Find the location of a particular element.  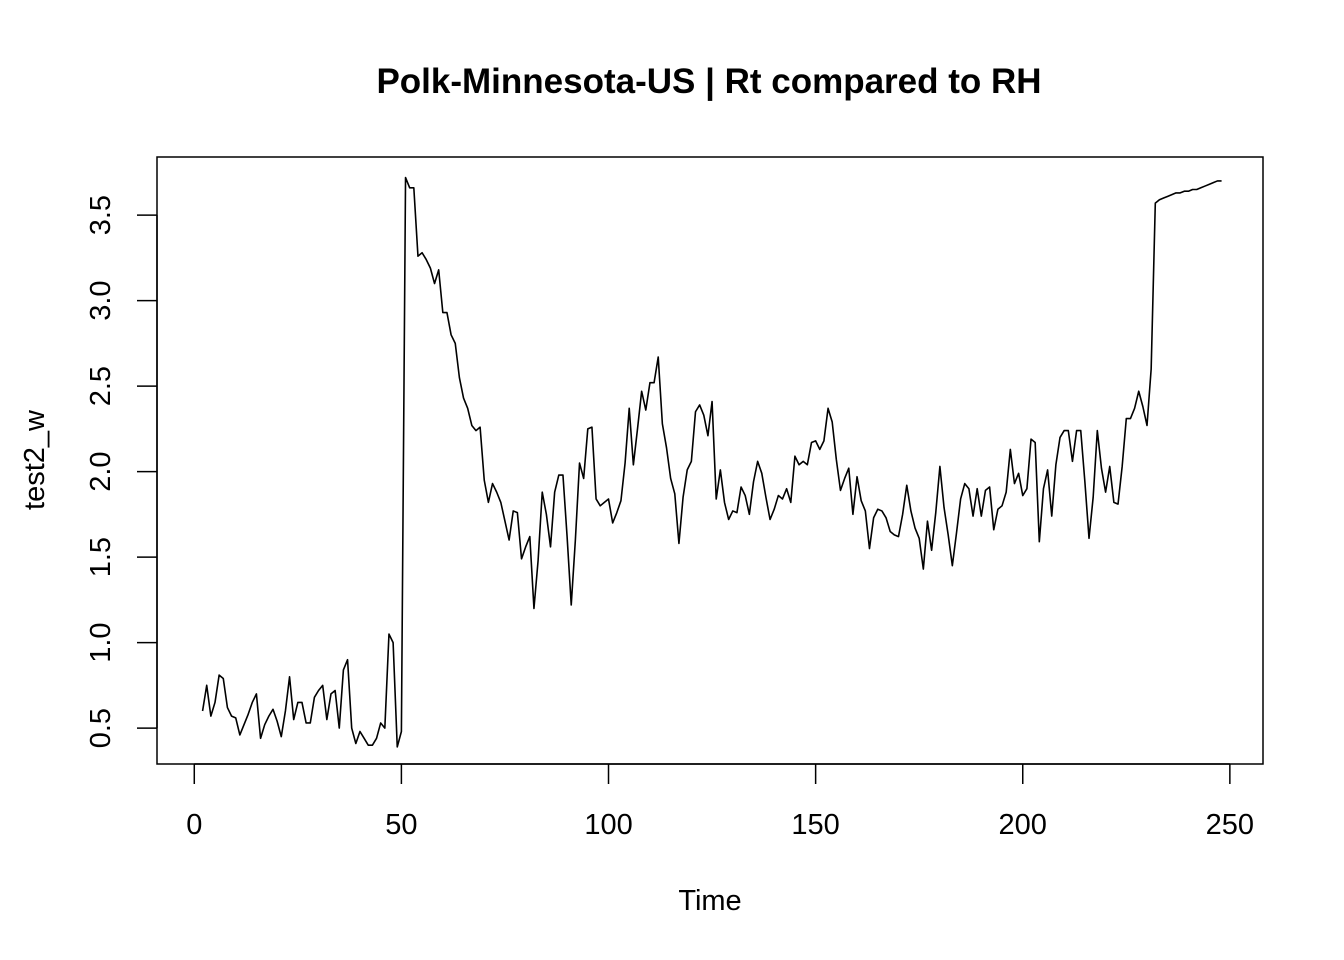

x-axis: 0 50 100 150 200 250 is located at coordinates (720, 802).